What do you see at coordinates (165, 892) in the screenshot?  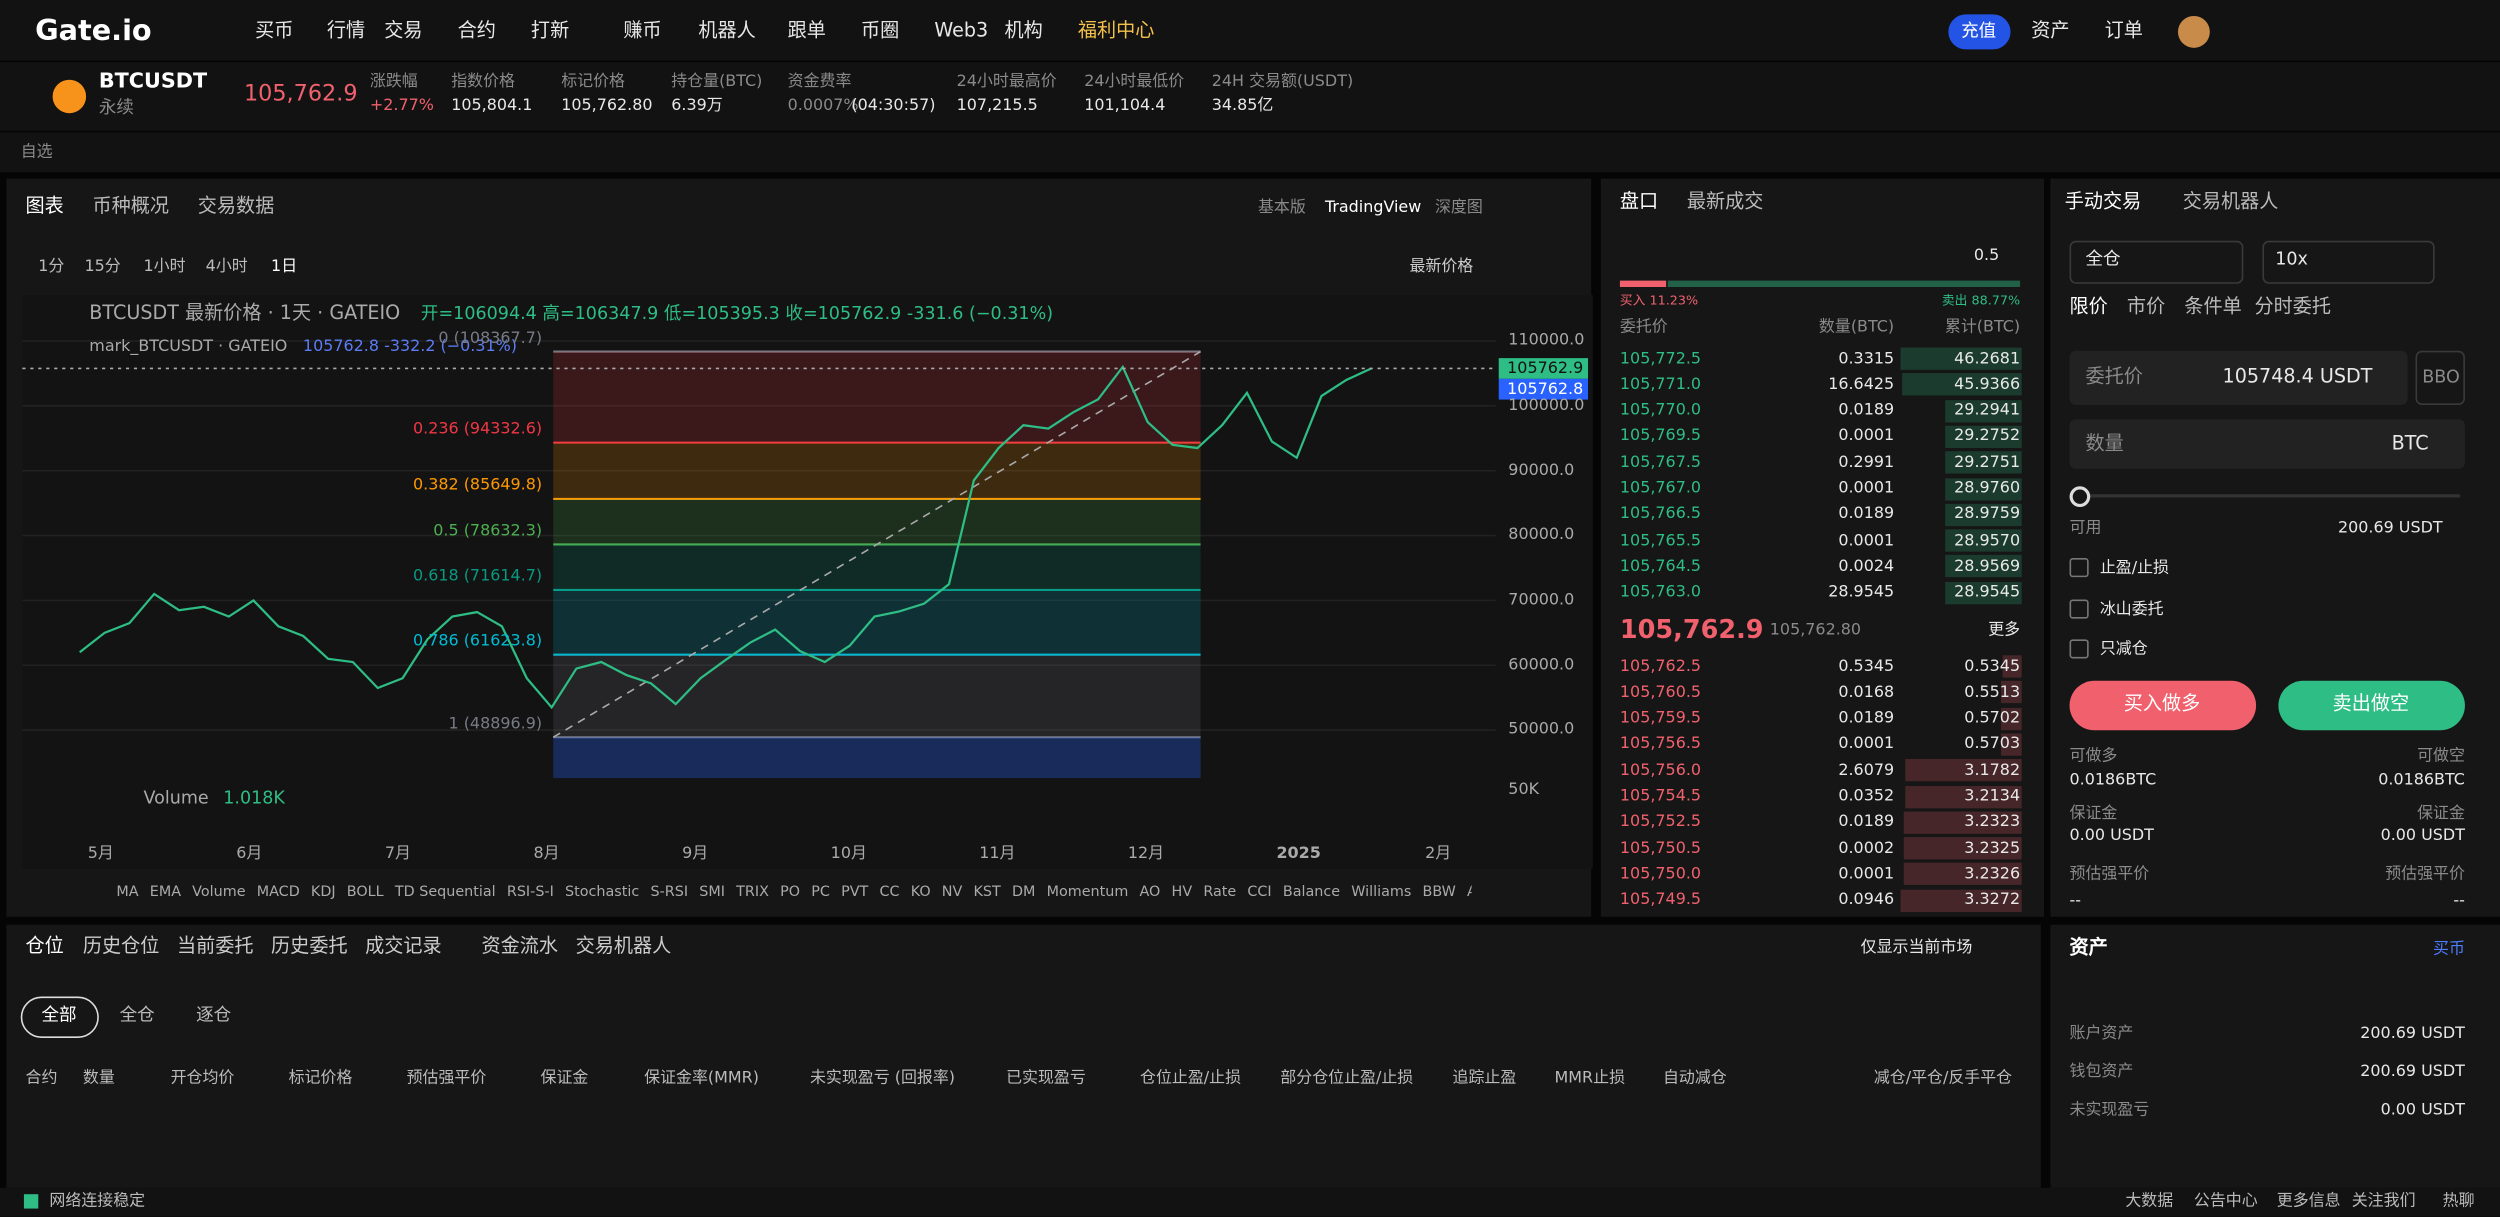 I see `indicator: EMA` at bounding box center [165, 892].